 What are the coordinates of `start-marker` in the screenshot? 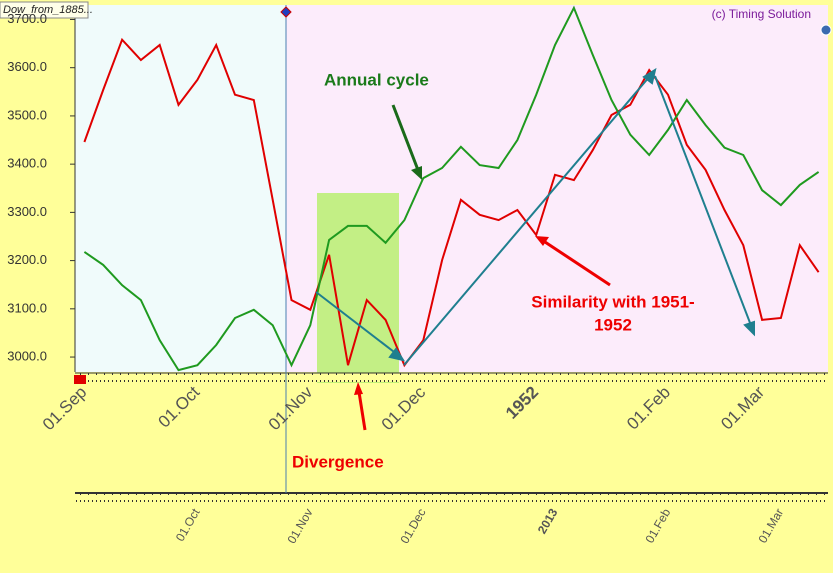 It's located at (80, 379).